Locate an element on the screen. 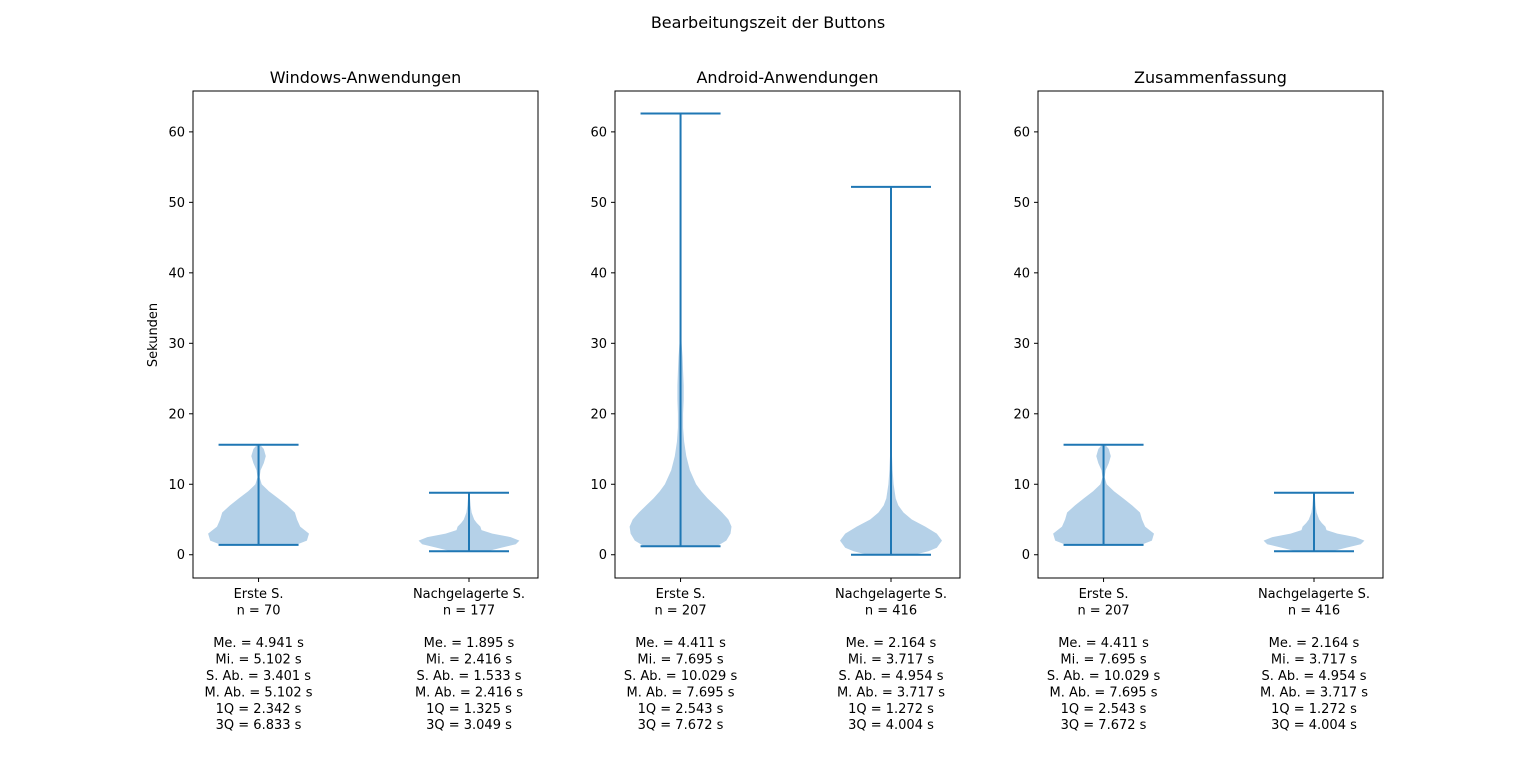  panel-title: Zusammenfassung is located at coordinates (1210, 77).